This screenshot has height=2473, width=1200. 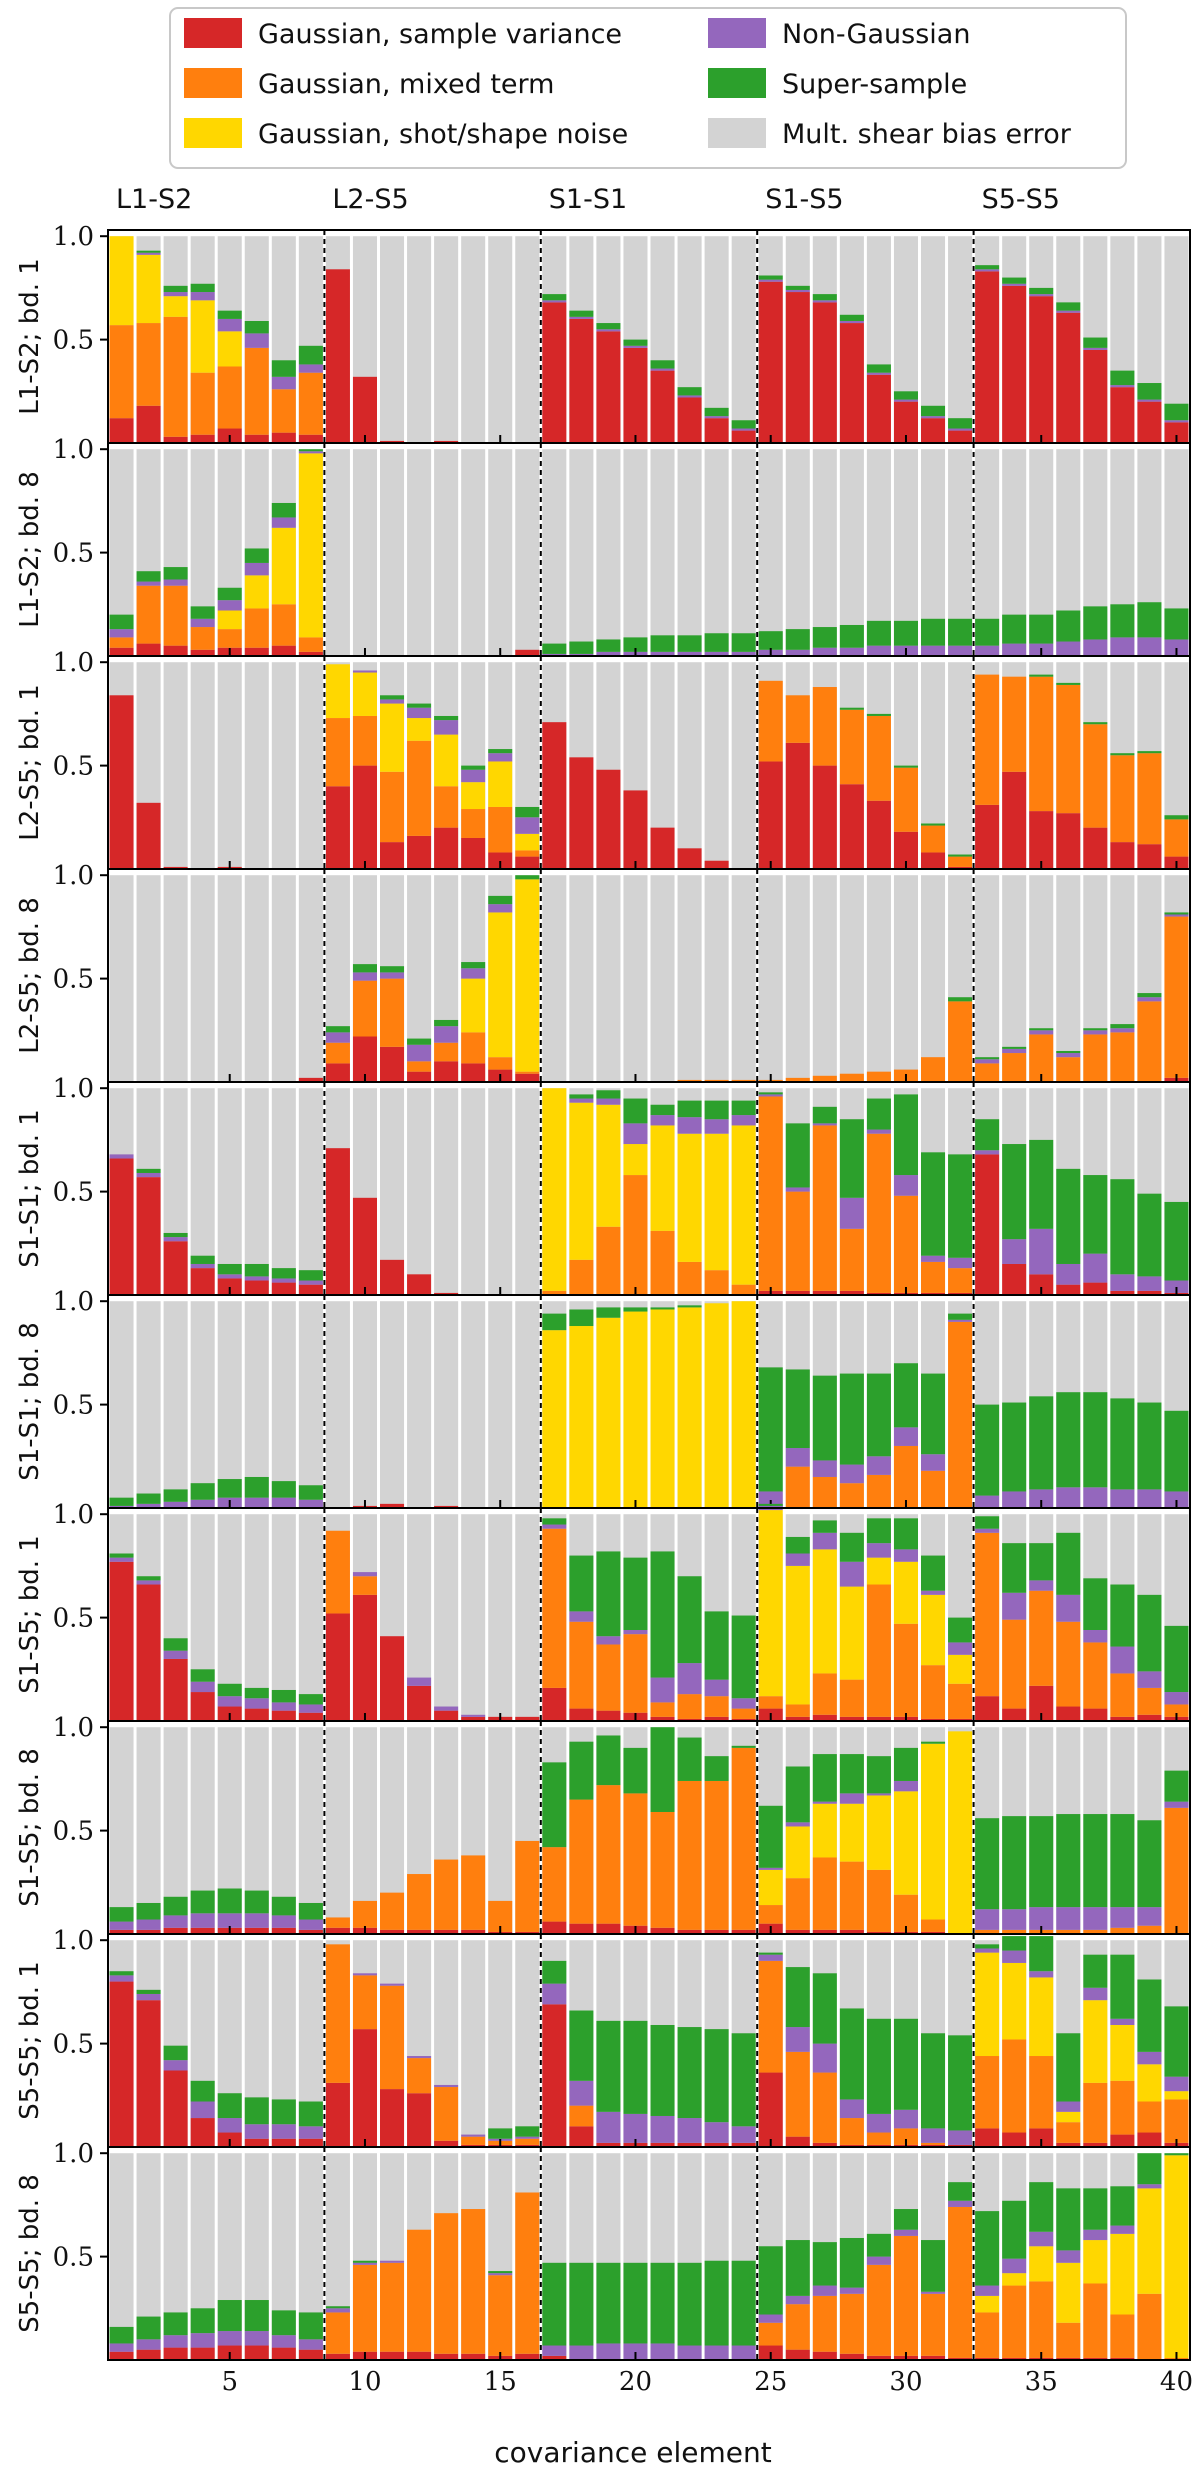 What do you see at coordinates (30, 2040) in the screenshot?
I see `panel-ylabel: S5-S5; bd. 1` at bounding box center [30, 2040].